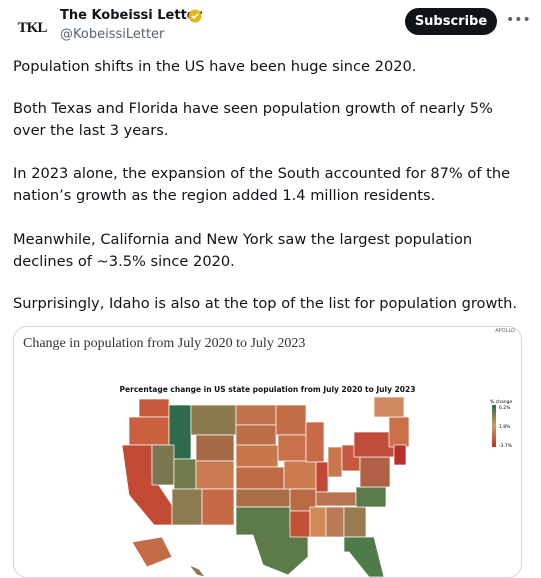 The image size is (541, 578). I want to click on author-handle: @KobeissiLetter, so click(112, 34).